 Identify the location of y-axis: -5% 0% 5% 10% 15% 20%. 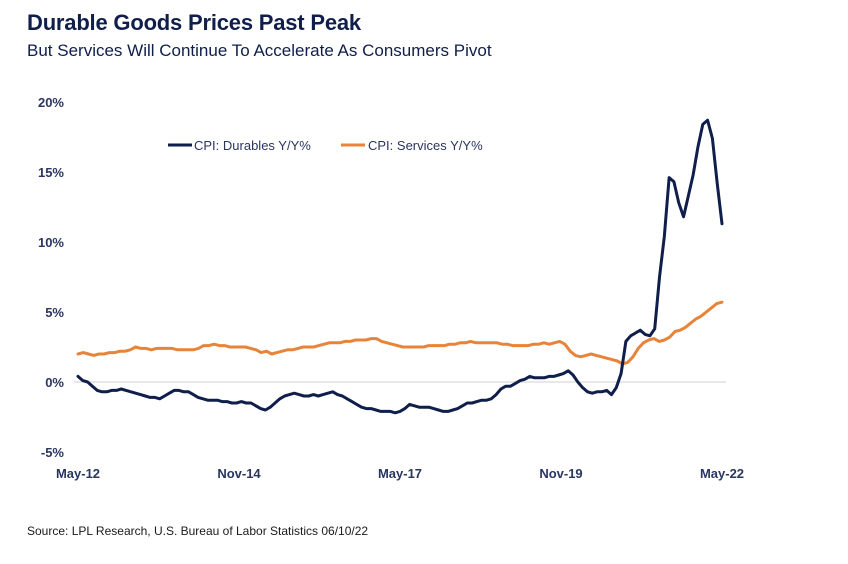
(51, 277).